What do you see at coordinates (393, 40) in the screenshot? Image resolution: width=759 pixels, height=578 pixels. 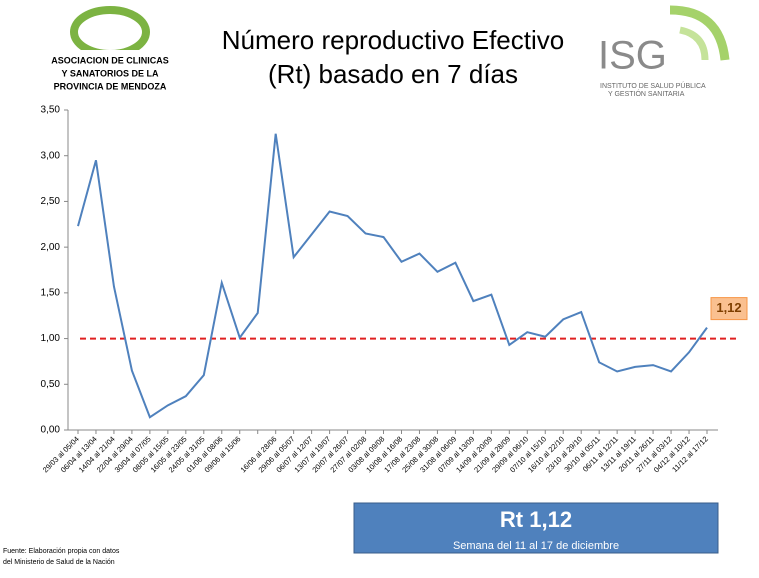 I see `chart-title: Número reproductivo Efectivo` at bounding box center [393, 40].